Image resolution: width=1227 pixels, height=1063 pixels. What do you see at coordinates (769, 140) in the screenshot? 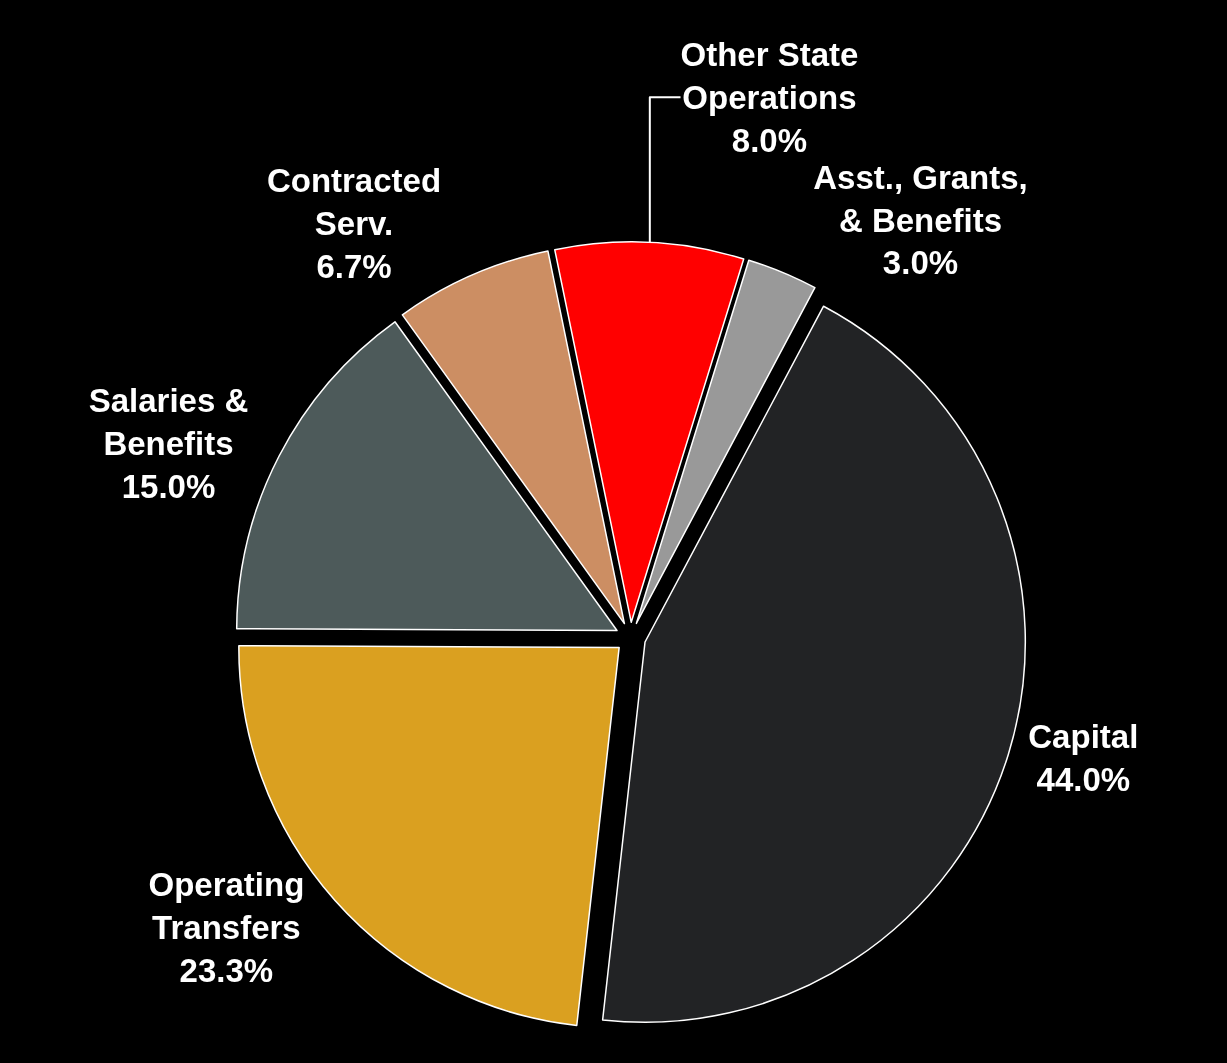
I see `data-label: 8.0%` at bounding box center [769, 140].